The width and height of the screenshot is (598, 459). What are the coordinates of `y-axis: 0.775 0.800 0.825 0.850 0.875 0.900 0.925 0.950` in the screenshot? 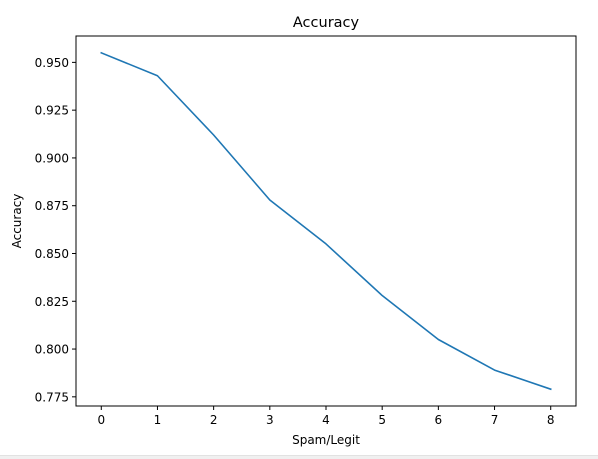 It's located at (55, 230).